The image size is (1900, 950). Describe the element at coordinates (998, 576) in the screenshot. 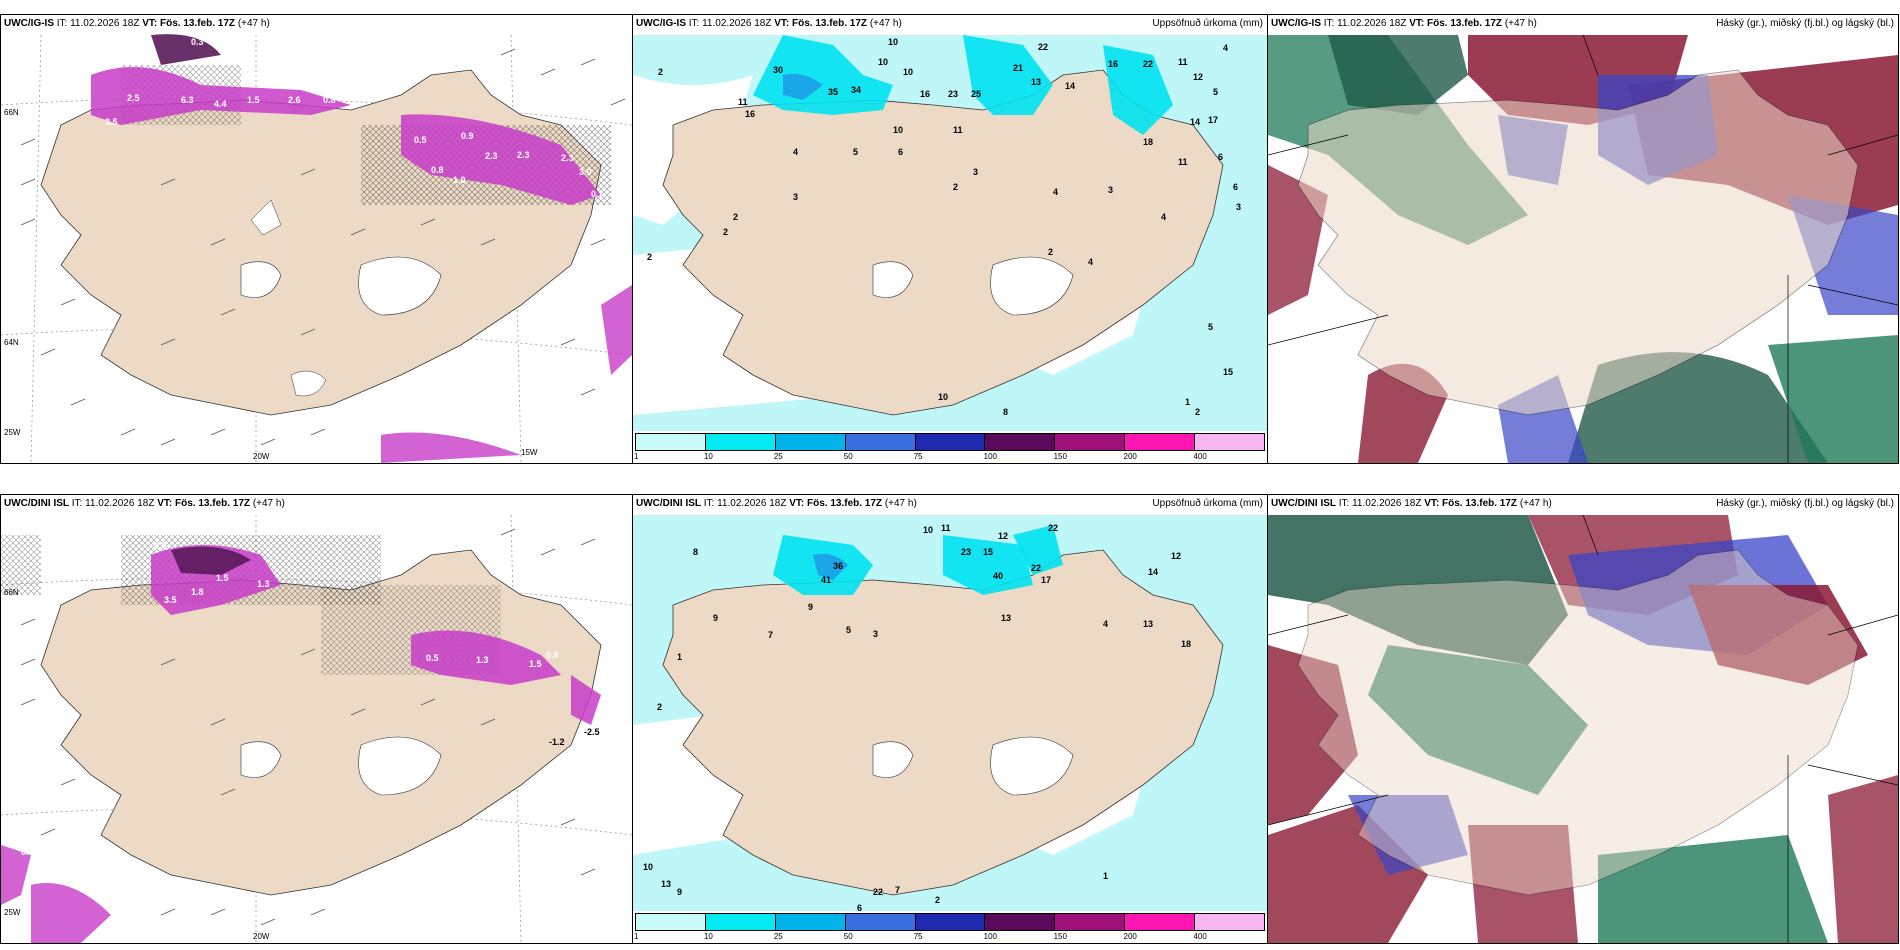

I see `svg-text: 40` at that location.